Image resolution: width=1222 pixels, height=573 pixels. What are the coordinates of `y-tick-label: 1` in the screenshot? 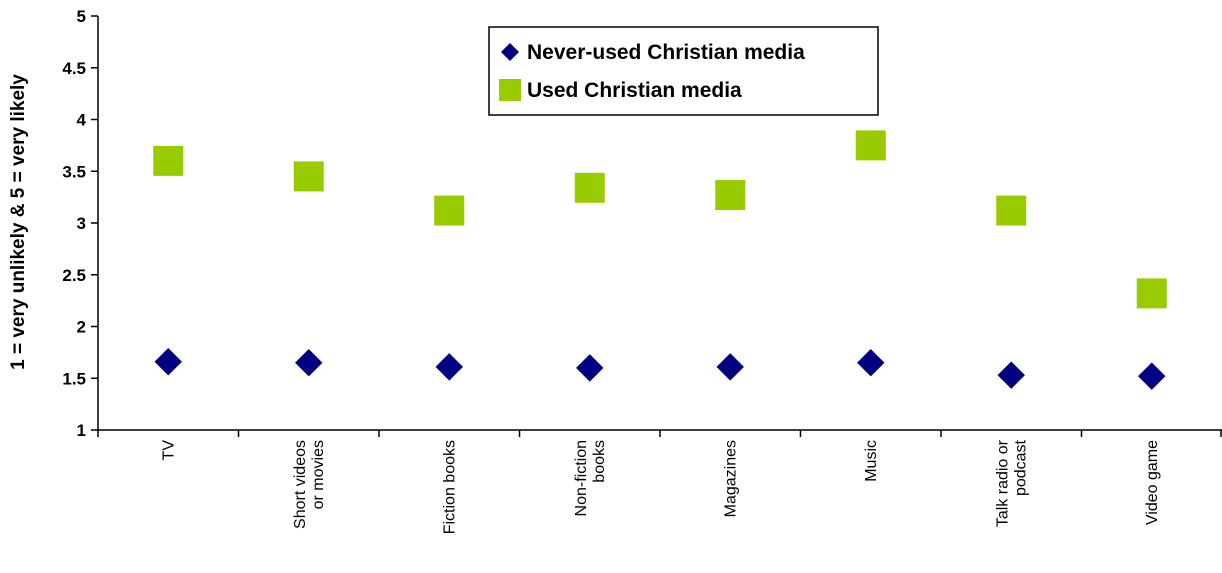 It's located at (81, 430).